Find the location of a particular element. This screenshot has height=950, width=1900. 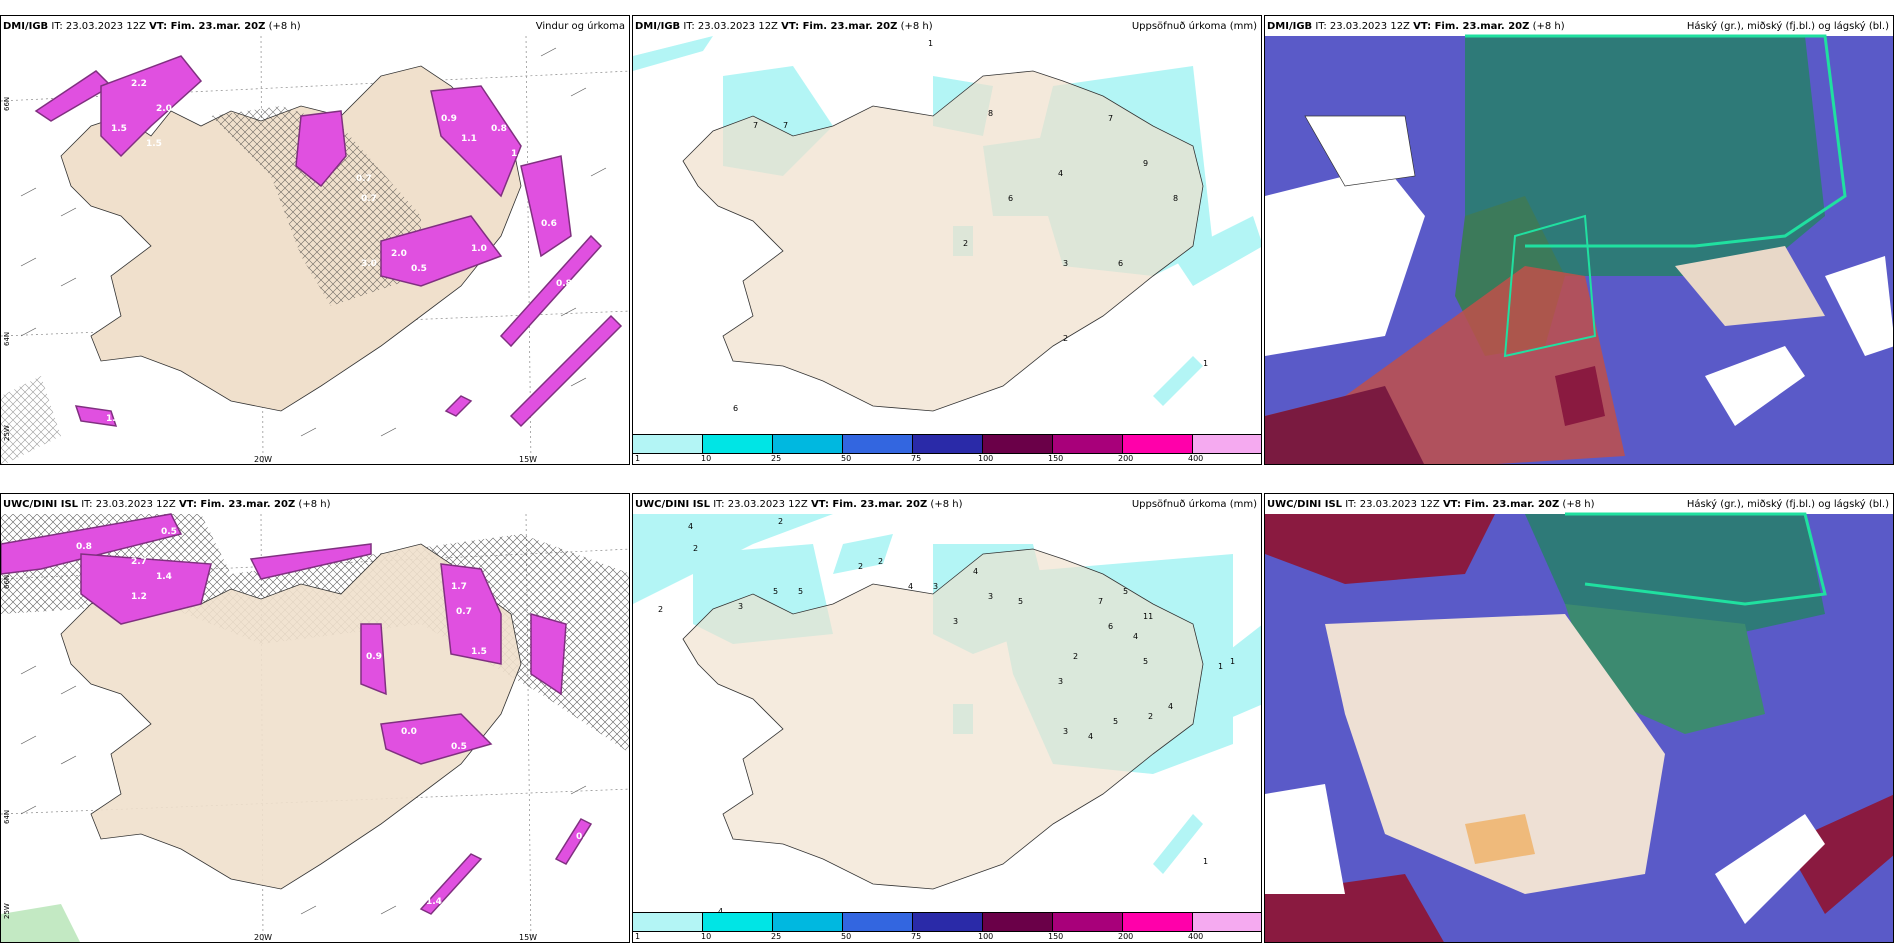

lat-label-66n: 66N is located at coordinates (7, 103).